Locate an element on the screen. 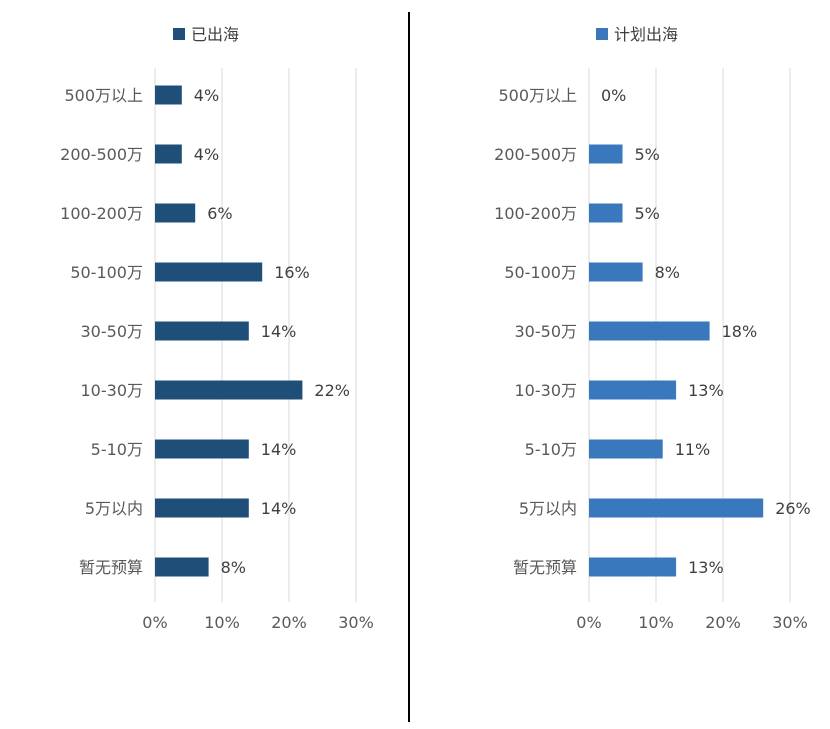 The image size is (830, 729). panel-2-category-label: 5-10万 is located at coordinates (551, 449).